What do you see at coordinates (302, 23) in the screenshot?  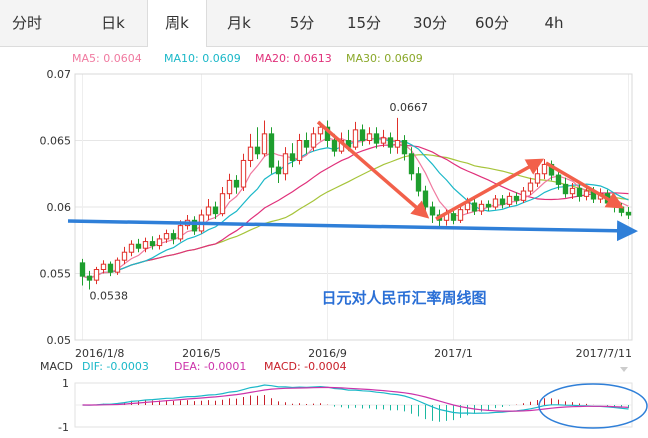 I see `tab-5min: 5分` at bounding box center [302, 23].